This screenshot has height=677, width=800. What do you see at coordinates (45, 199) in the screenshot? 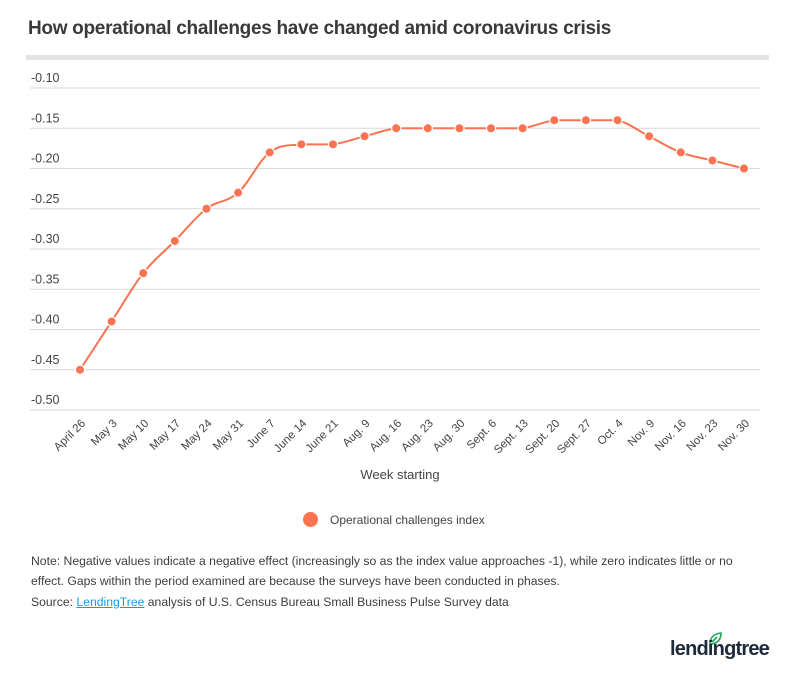
I see `y-tick-label: -0.25` at bounding box center [45, 199].